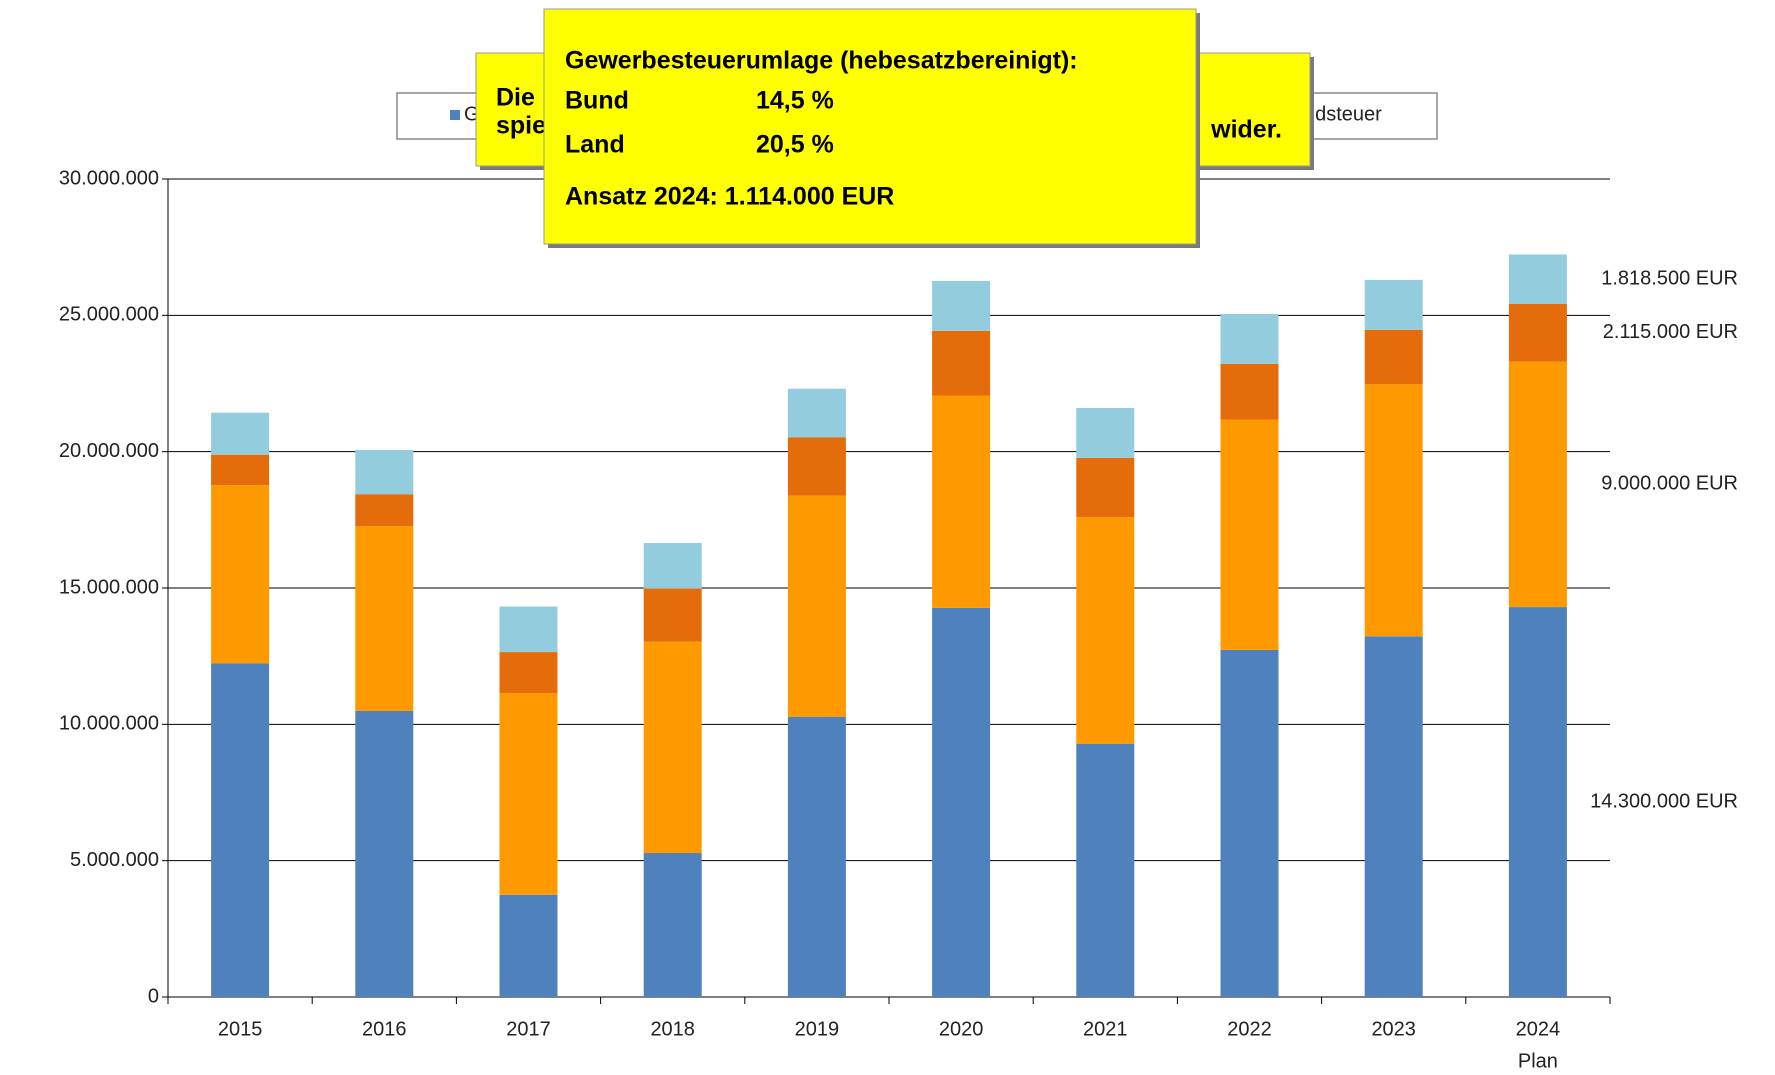 The height and width of the screenshot is (1075, 1775). Describe the element at coordinates (1670, 332) in the screenshot. I see `value-label: 2.115.000 EUR` at that location.